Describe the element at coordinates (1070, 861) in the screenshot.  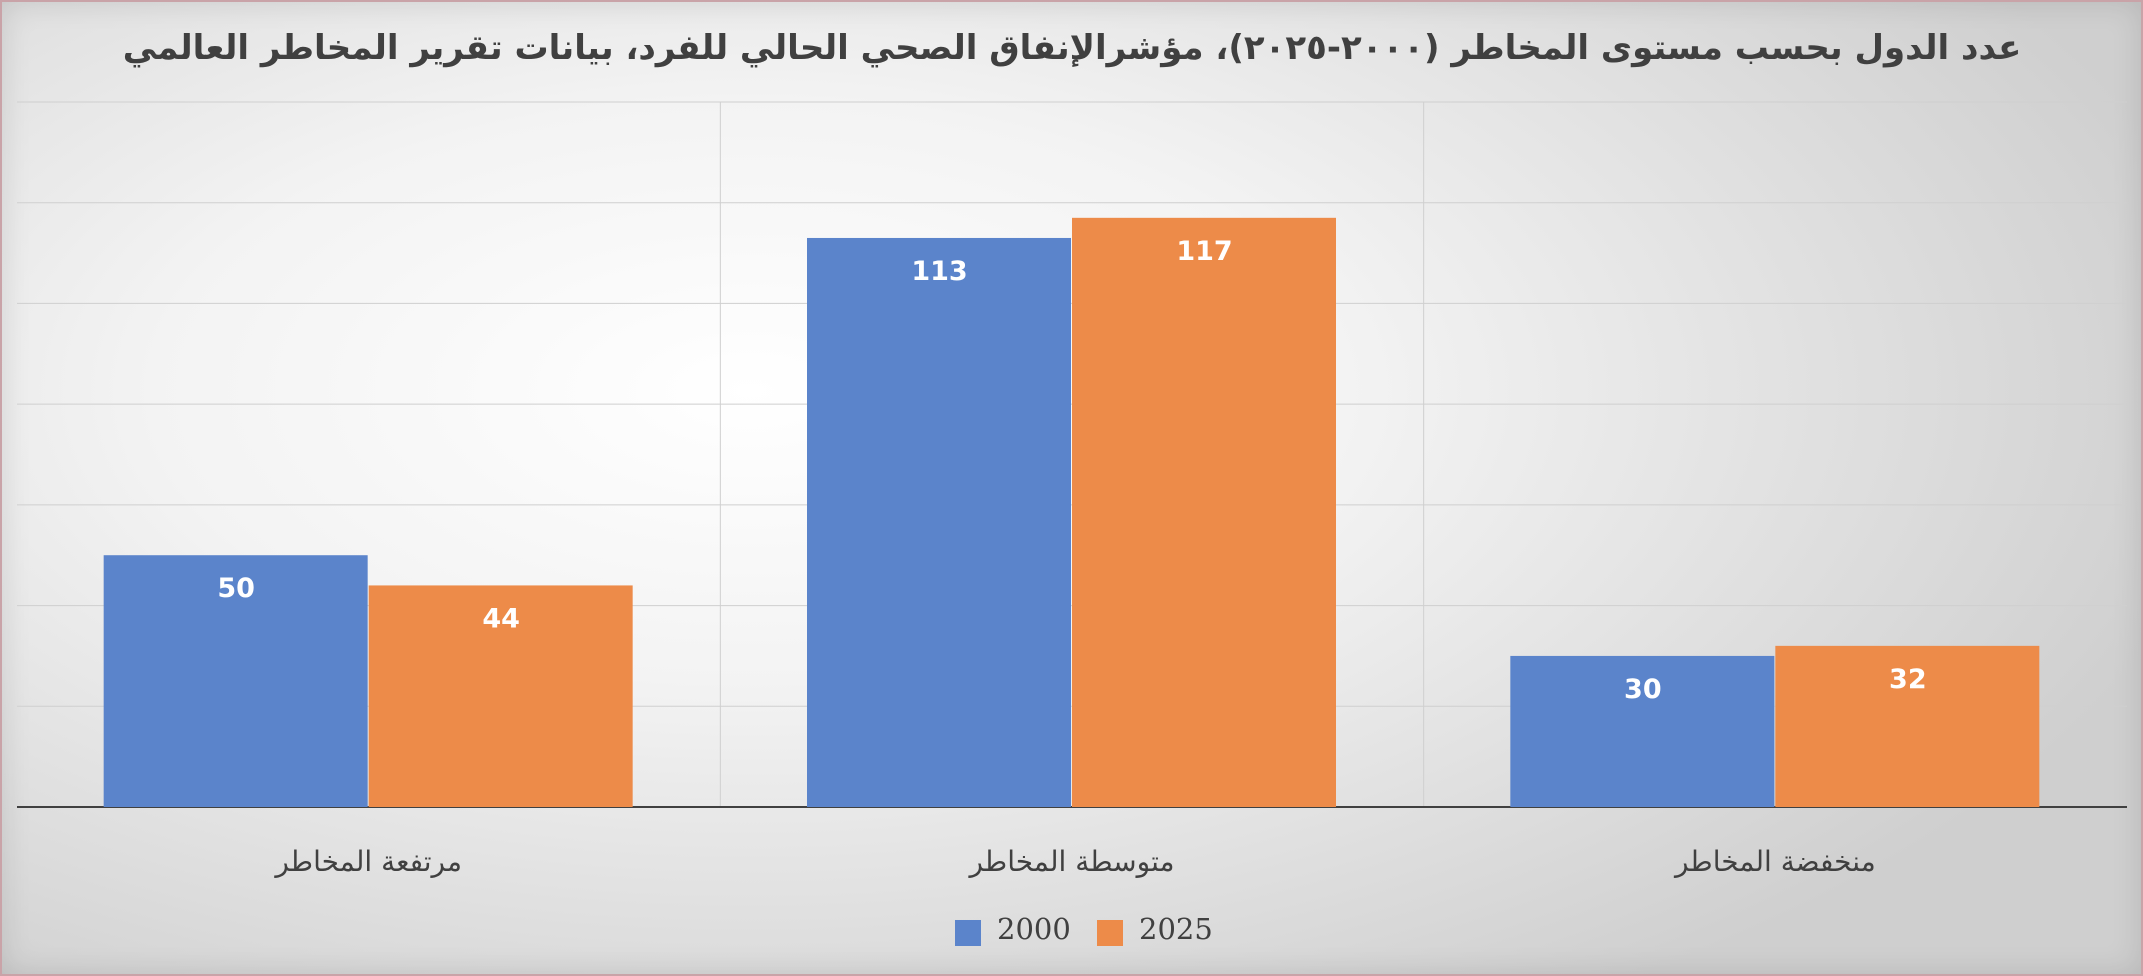
I see `category-label: متوسطة المخاطر` at that location.